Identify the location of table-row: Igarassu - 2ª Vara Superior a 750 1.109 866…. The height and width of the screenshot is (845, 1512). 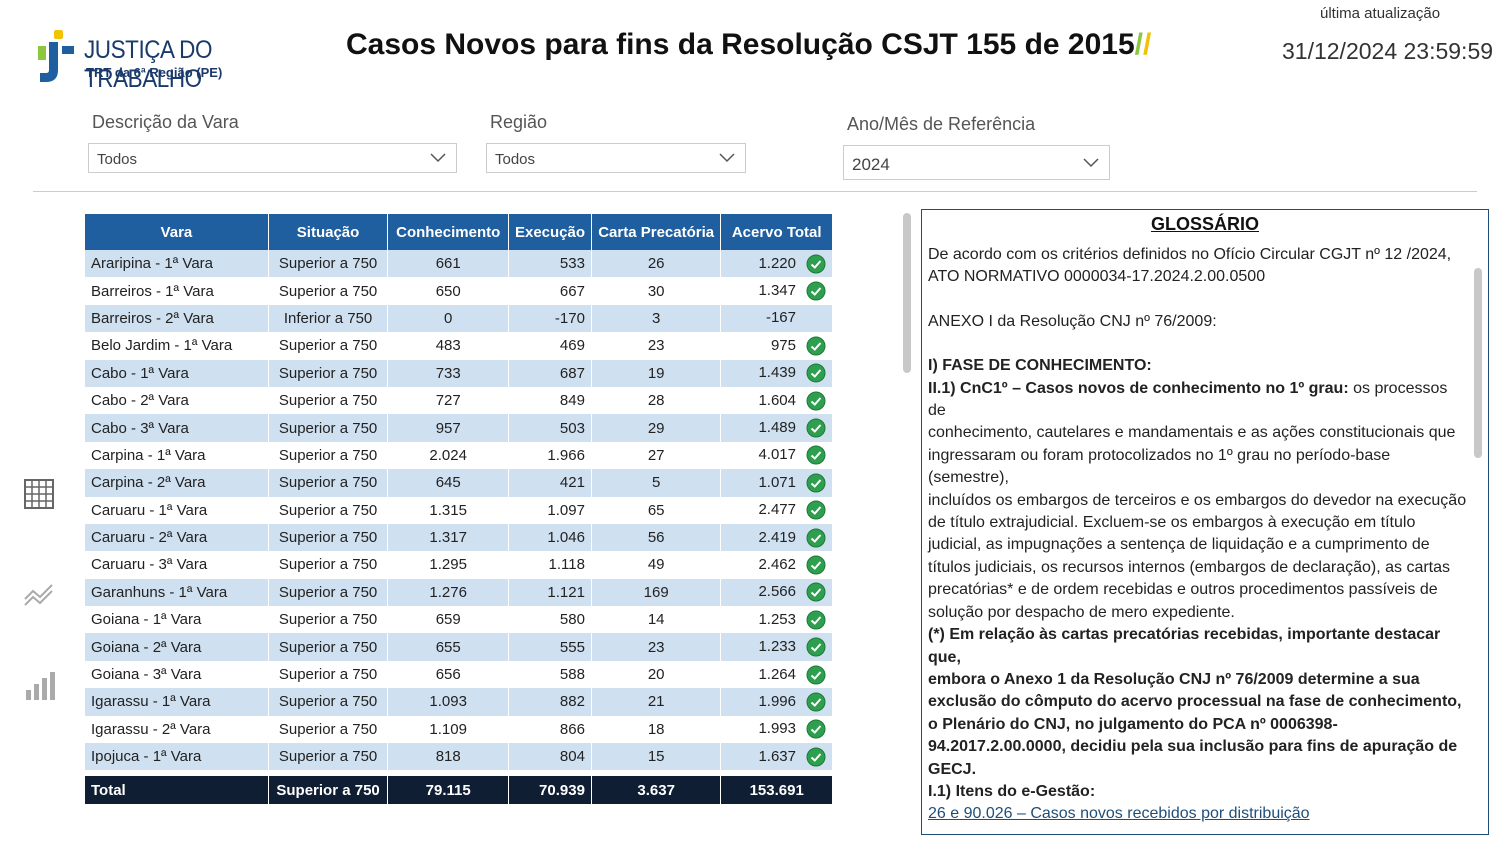
(459, 729).